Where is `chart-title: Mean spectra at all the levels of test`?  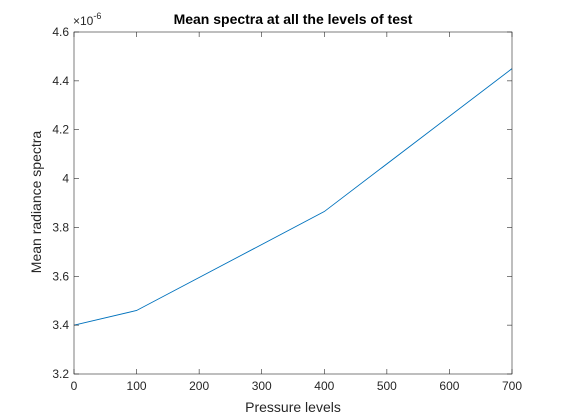
chart-title: Mean spectra at all the levels of test is located at coordinates (293, 19).